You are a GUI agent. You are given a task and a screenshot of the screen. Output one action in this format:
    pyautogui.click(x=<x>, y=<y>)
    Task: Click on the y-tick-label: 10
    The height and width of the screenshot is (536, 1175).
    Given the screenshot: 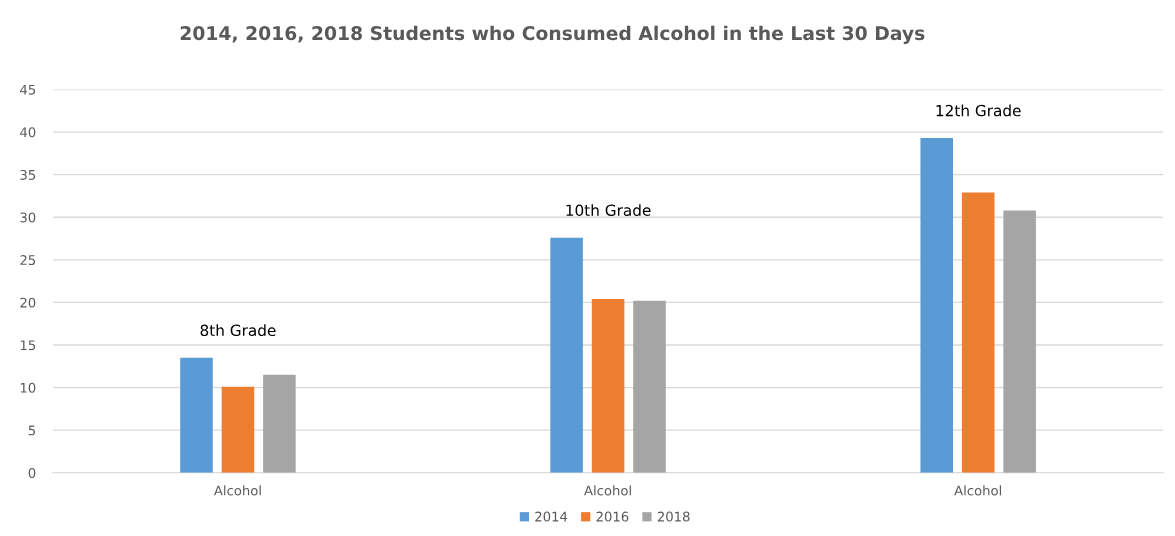 What is the action you would take?
    pyautogui.click(x=28, y=387)
    